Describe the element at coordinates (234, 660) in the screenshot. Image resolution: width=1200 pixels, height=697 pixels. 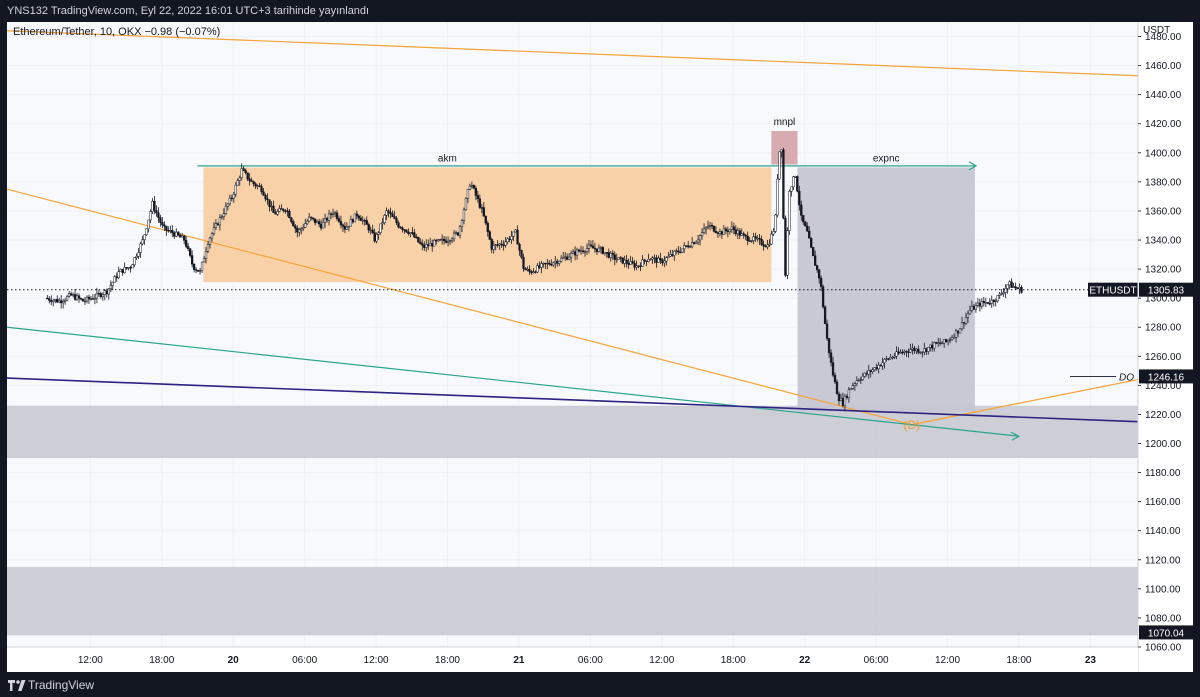
I see `time-tick-label: 20` at that location.